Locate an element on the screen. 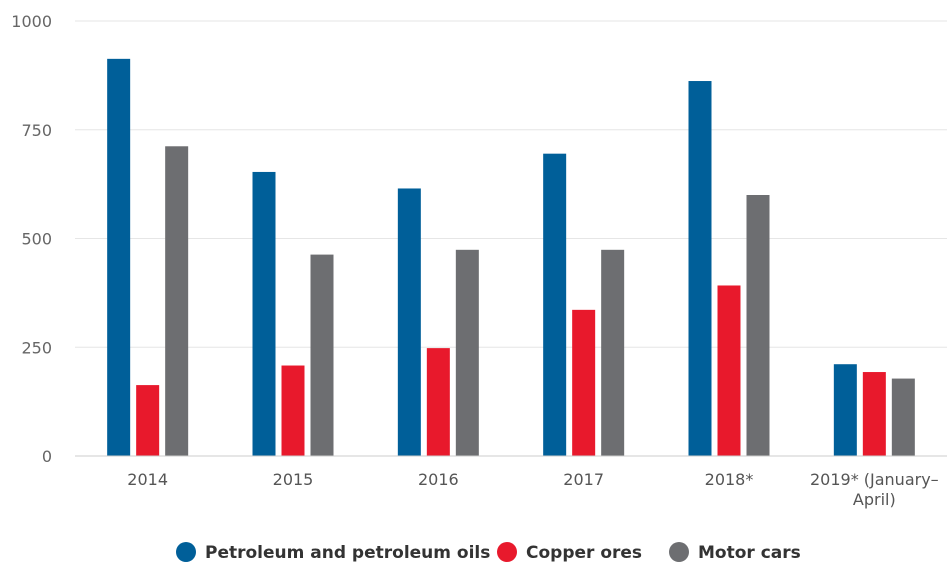 The image size is (947, 567). x-tick-label: 2016 is located at coordinates (438, 479).